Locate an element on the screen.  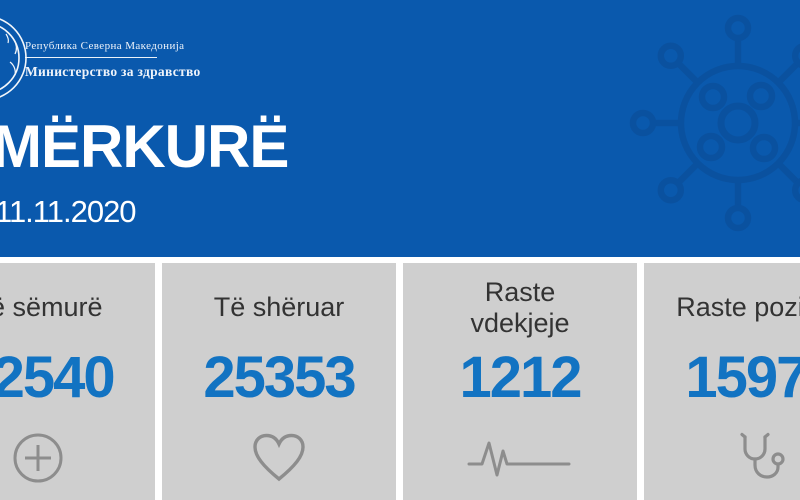
stat-value: 42540 is located at coordinates (58, 377).